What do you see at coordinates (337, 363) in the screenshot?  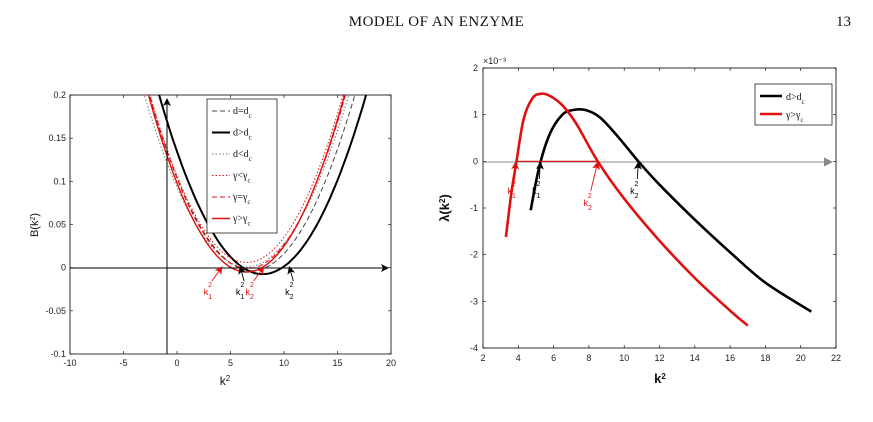 I see `left-x-tick-label: 15` at bounding box center [337, 363].